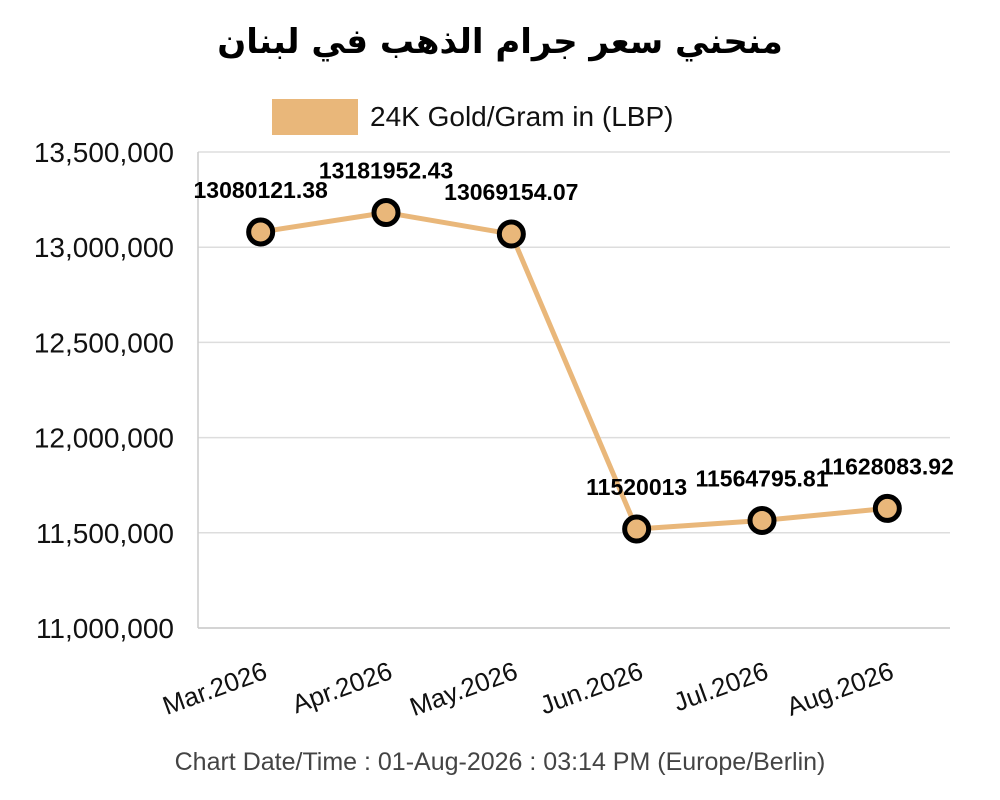  I want to click on x-tick-label: May.2026, so click(464, 688).